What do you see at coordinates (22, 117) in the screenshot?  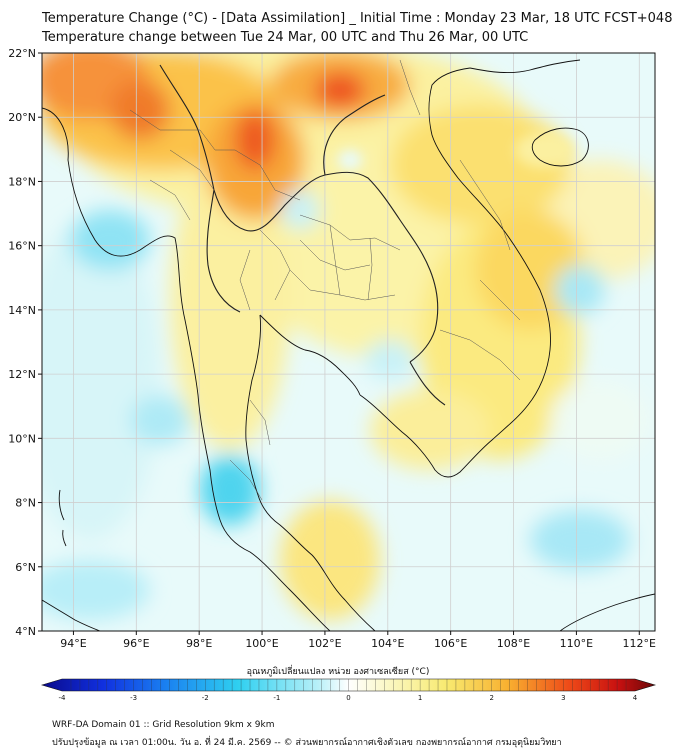 I see `lat-tick-label: 20°N` at bounding box center [22, 117].